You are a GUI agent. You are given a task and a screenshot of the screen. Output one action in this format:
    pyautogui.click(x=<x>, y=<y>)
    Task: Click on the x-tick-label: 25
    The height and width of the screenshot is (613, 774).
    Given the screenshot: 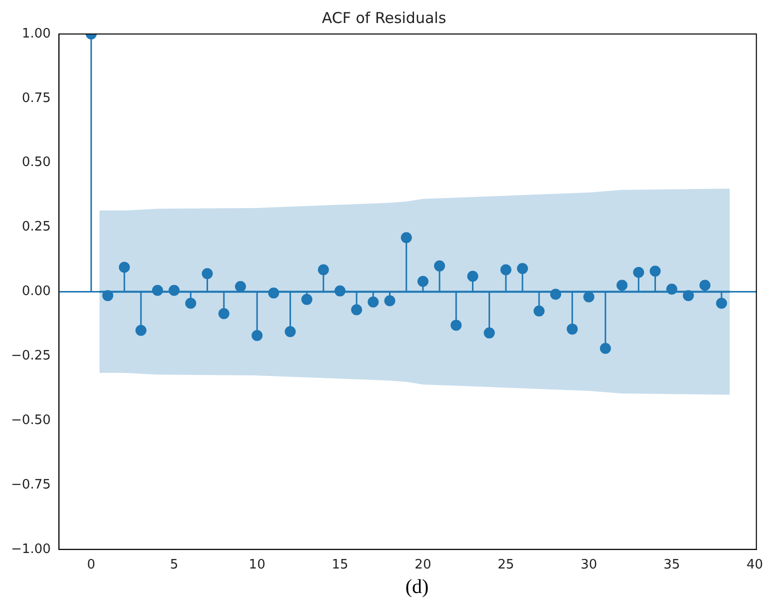 What is the action you would take?
    pyautogui.click(x=506, y=565)
    